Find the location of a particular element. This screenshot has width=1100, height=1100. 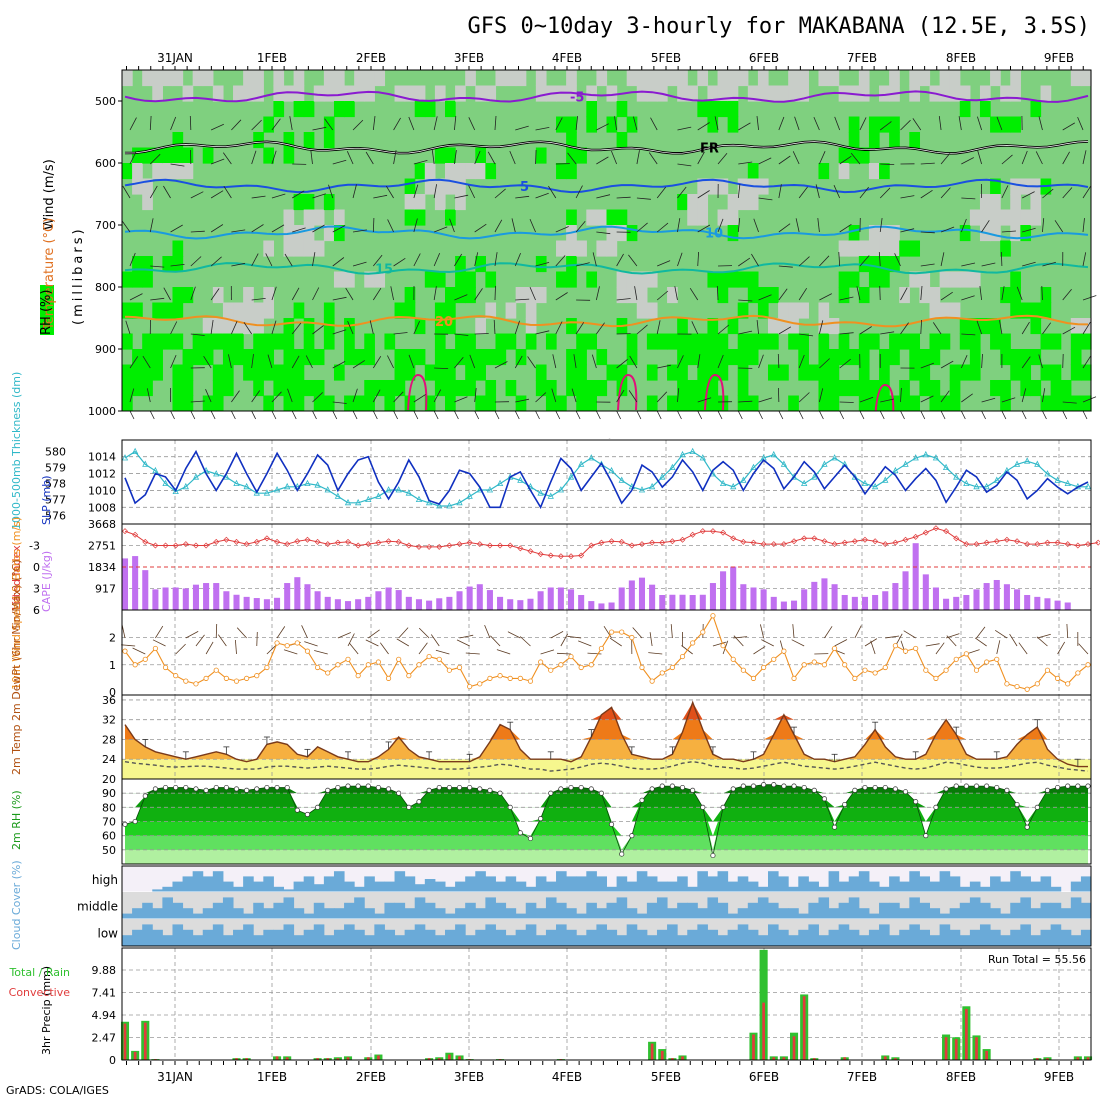

precip-conv-bar is located at coordinates (774, 1058).